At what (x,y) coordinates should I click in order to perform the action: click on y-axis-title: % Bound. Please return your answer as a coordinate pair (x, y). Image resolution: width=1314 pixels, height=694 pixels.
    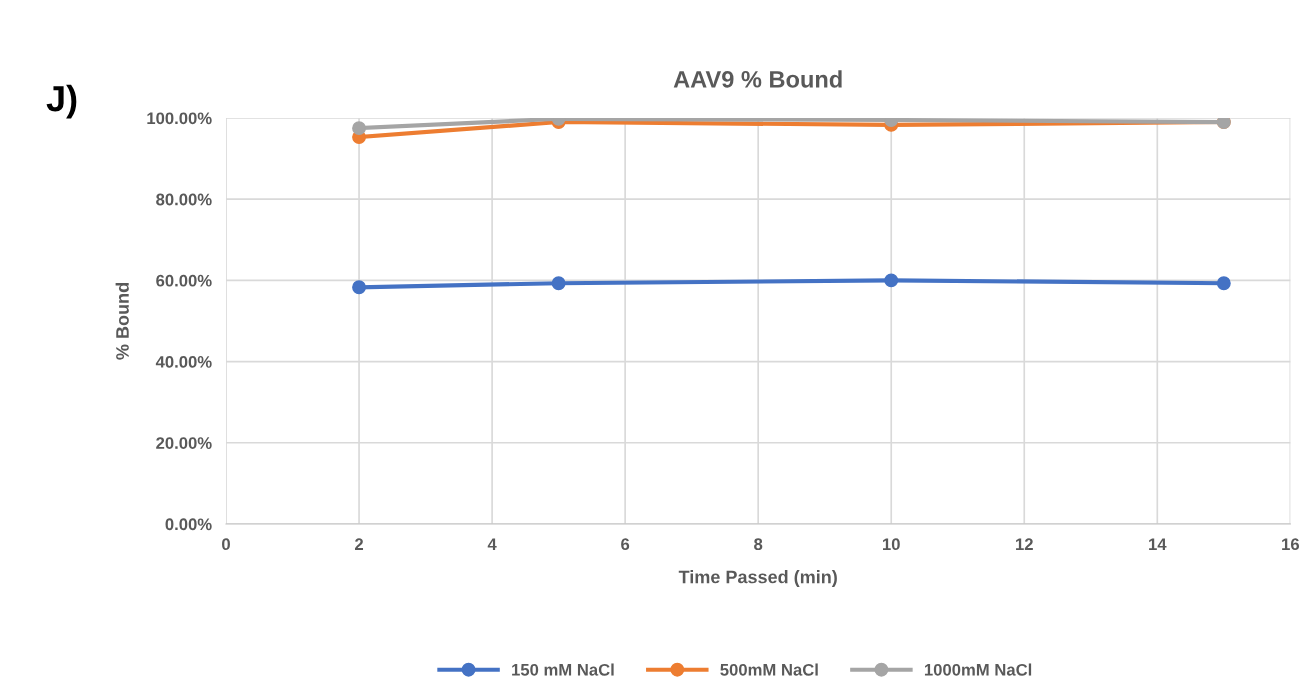
    Looking at the image, I should click on (122, 321).